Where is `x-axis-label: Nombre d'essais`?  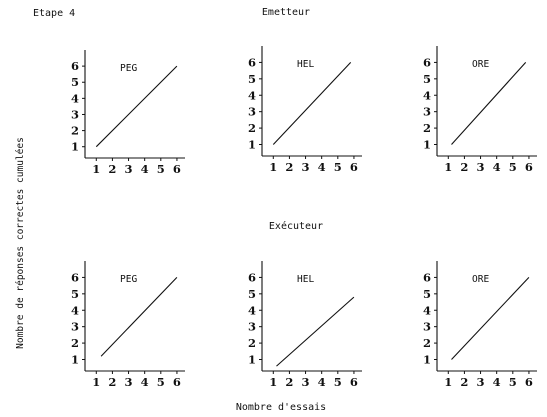 x-axis-label: Nombre d'essais is located at coordinates (281, 407).